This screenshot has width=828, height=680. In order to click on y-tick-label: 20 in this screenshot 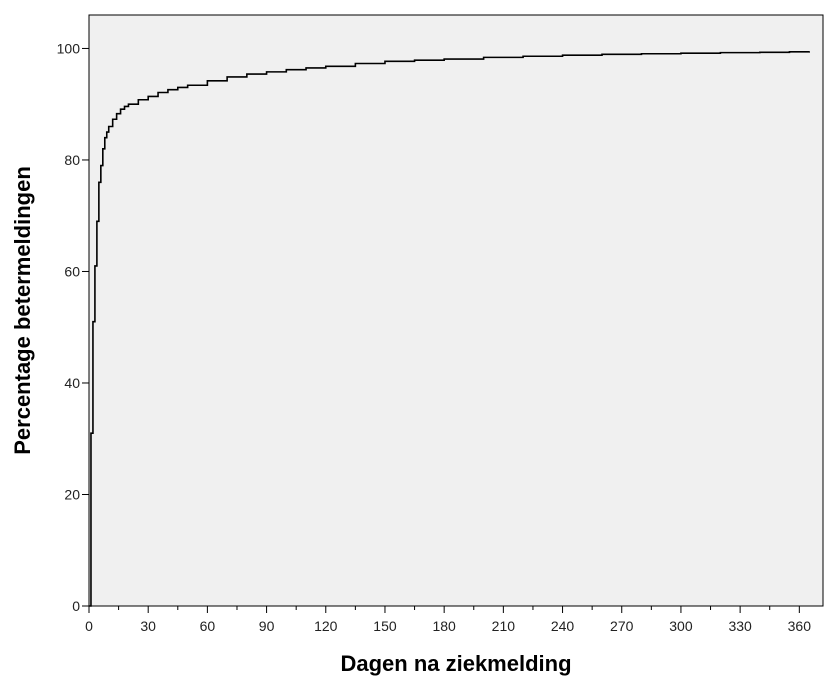, I will do `click(72, 494)`.